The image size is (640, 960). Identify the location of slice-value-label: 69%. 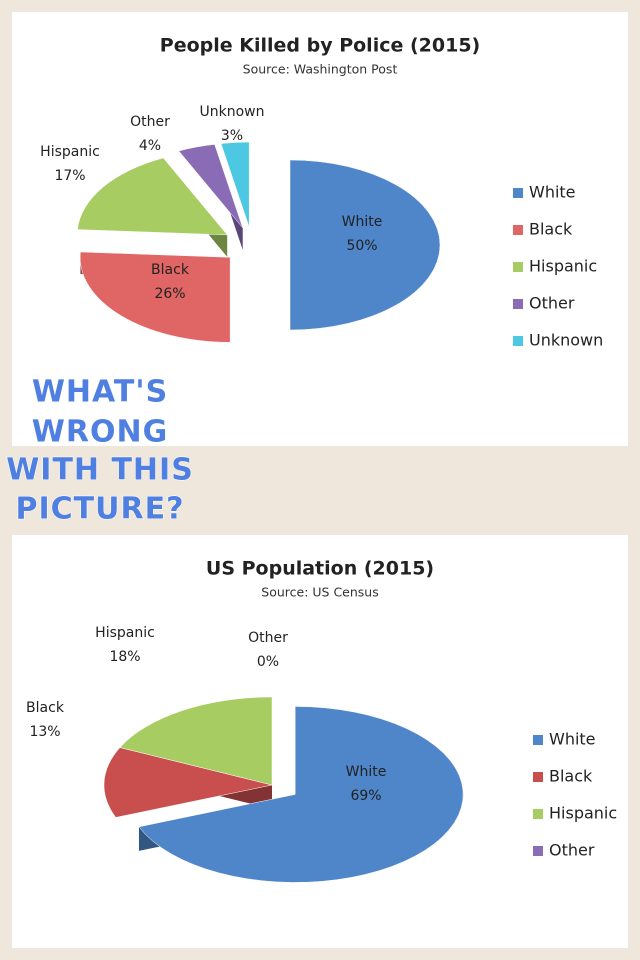
(365, 796).